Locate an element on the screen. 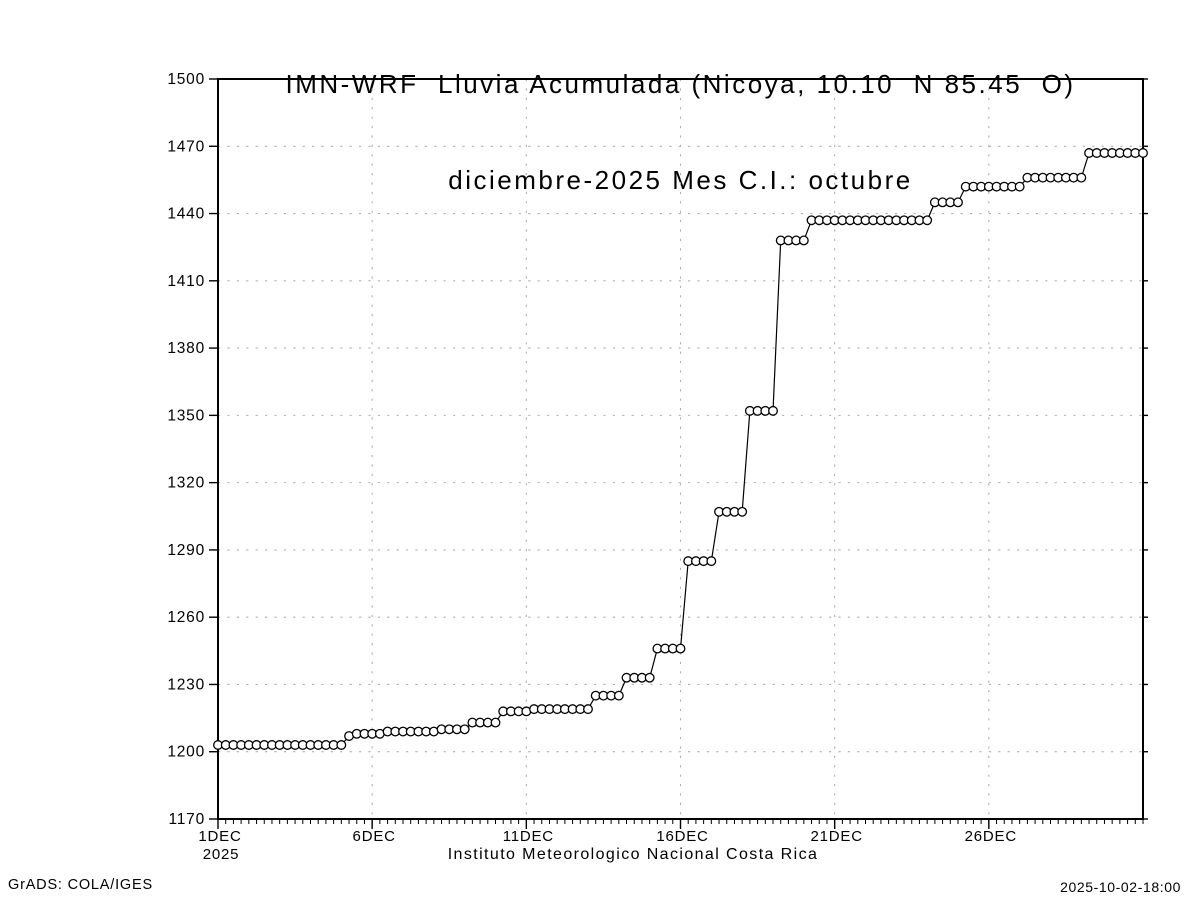 The image size is (1200, 900). y-tick-label: 1380 is located at coordinates (186, 348).